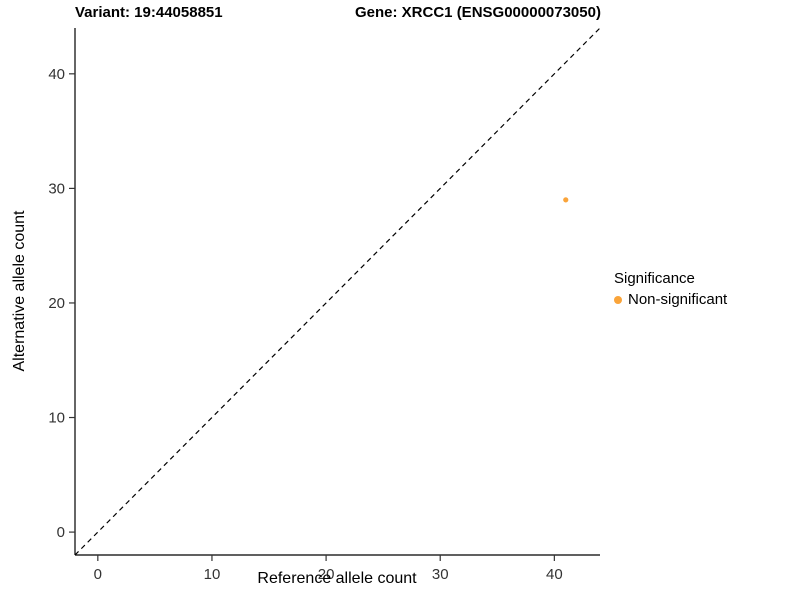 The width and height of the screenshot is (800, 600). What do you see at coordinates (56, 188) in the screenshot?
I see `y-tick-label: 30` at bounding box center [56, 188].